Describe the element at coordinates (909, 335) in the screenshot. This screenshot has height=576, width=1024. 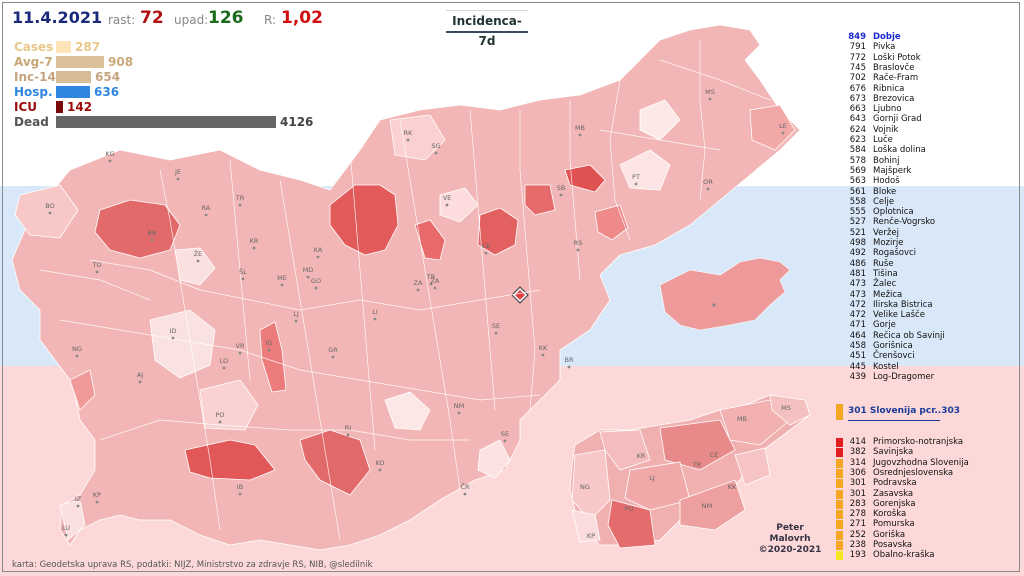
I see `municipality-name: Rečica ob Savinji` at that location.